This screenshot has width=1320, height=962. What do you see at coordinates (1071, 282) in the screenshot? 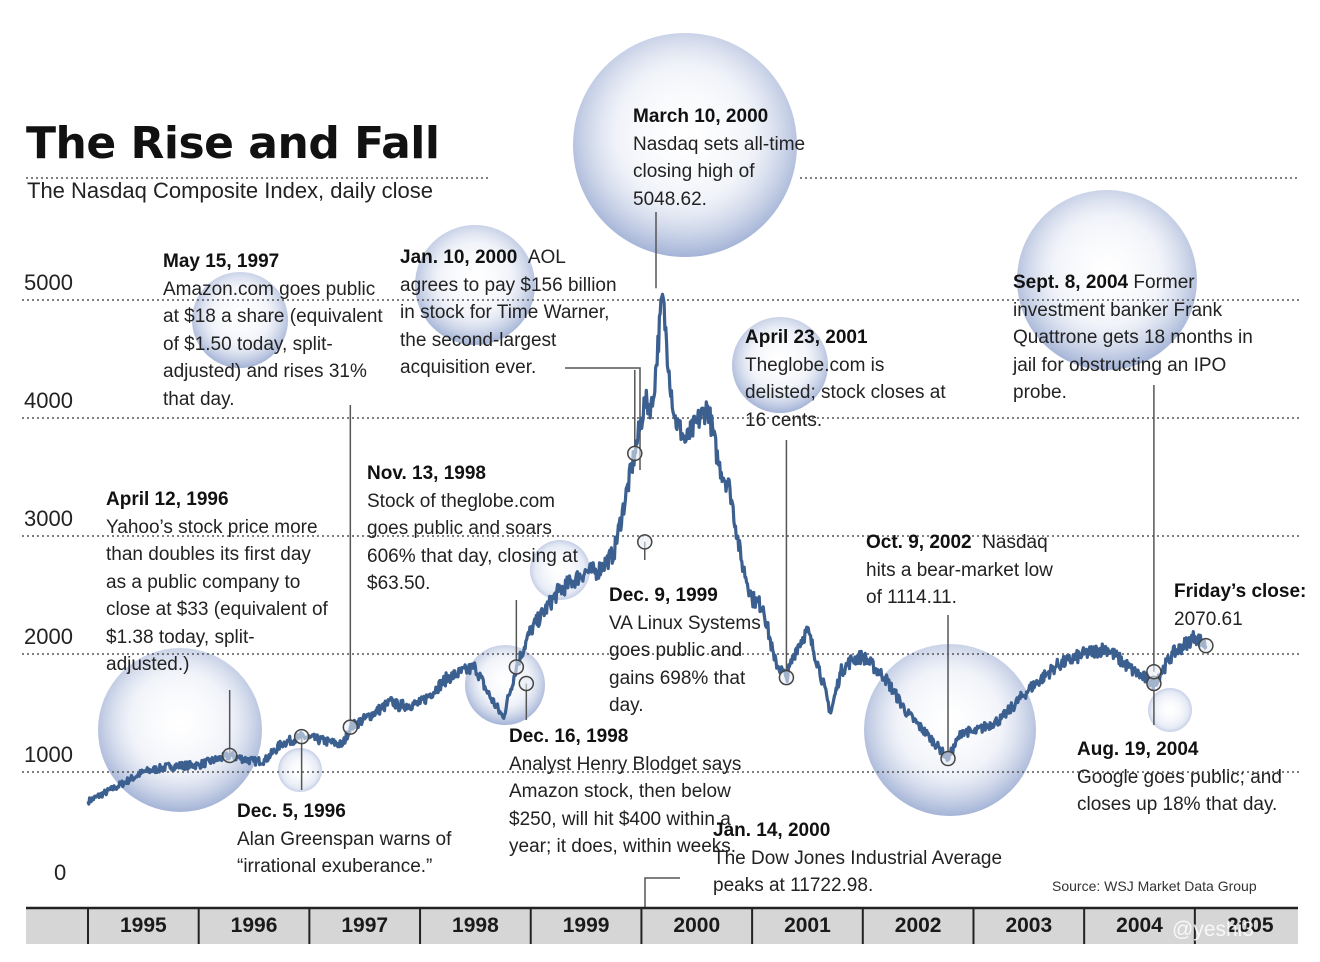
I see `annotation-date: Sept. 8, 2004` at bounding box center [1071, 282].